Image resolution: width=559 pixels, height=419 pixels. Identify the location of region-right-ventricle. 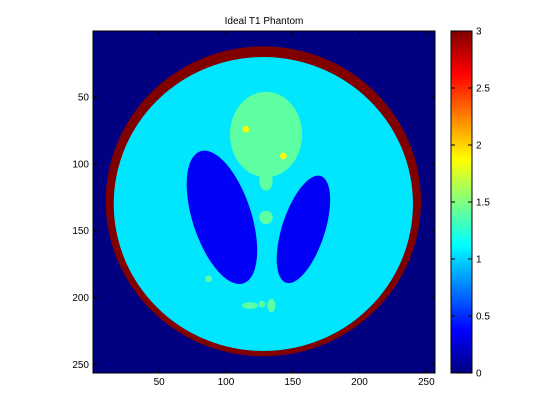
(303, 229).